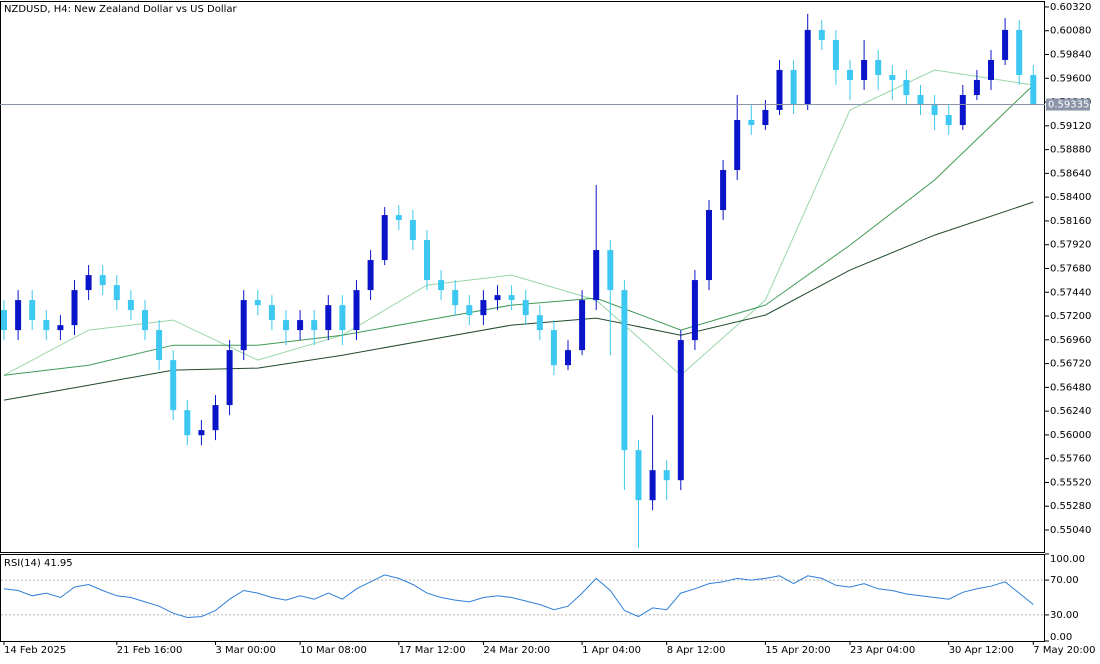 The width and height of the screenshot is (1100, 664). What do you see at coordinates (246, 650) in the screenshot?
I see `x-tick-label: 3 Mar 00:00` at bounding box center [246, 650].